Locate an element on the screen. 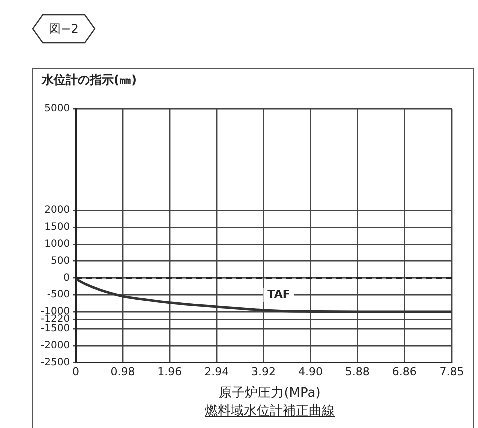  y-tick-label: -2000 is located at coordinates (55, 346).